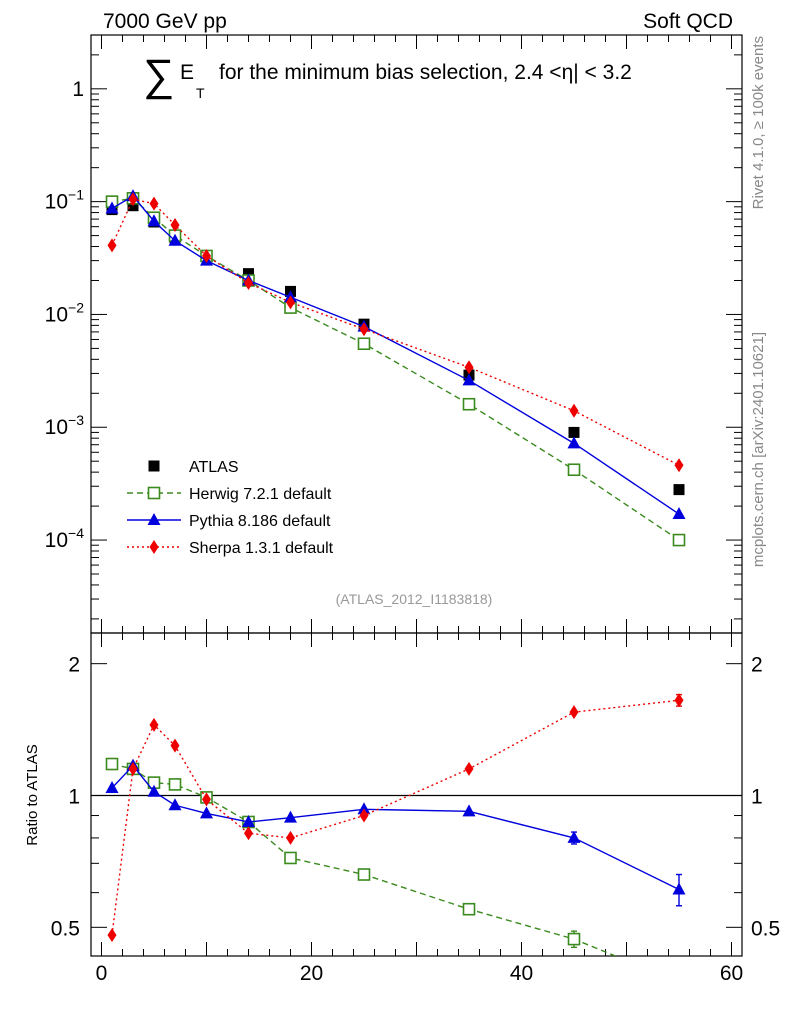 The image size is (786, 1024). I want to click on header-right: Soft QCD, so click(688, 21).